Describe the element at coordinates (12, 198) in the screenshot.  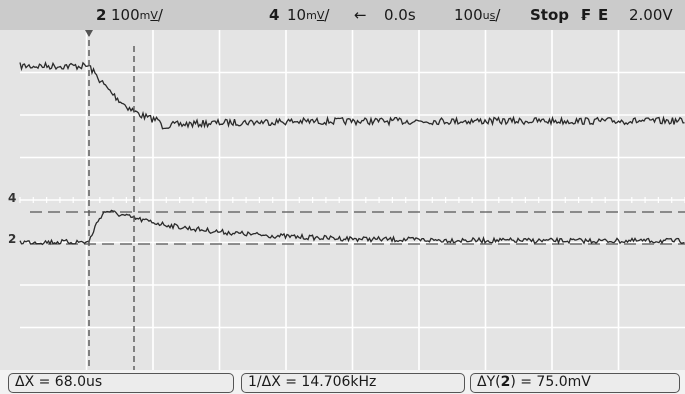
I see `channel-4-ground-marker: 4` at that location.